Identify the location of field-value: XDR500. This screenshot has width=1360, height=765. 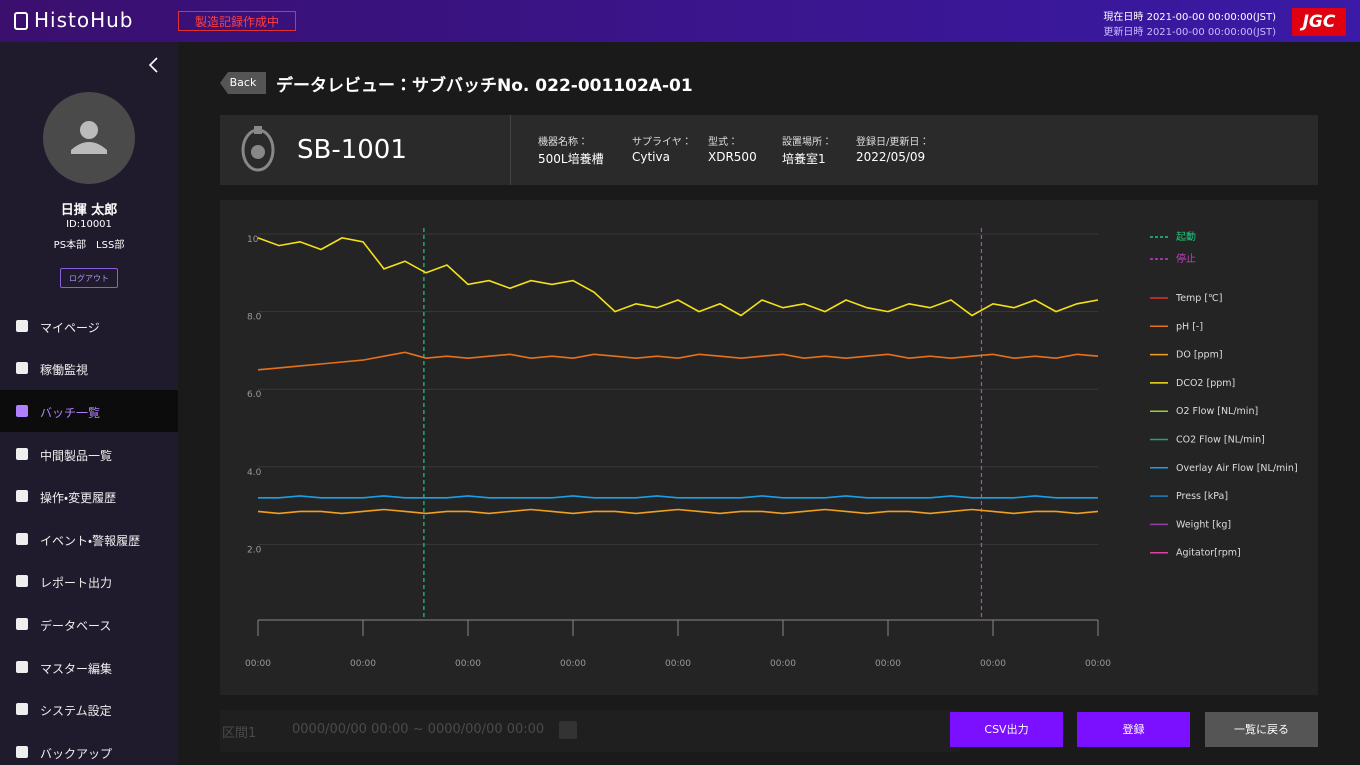
(732, 157).